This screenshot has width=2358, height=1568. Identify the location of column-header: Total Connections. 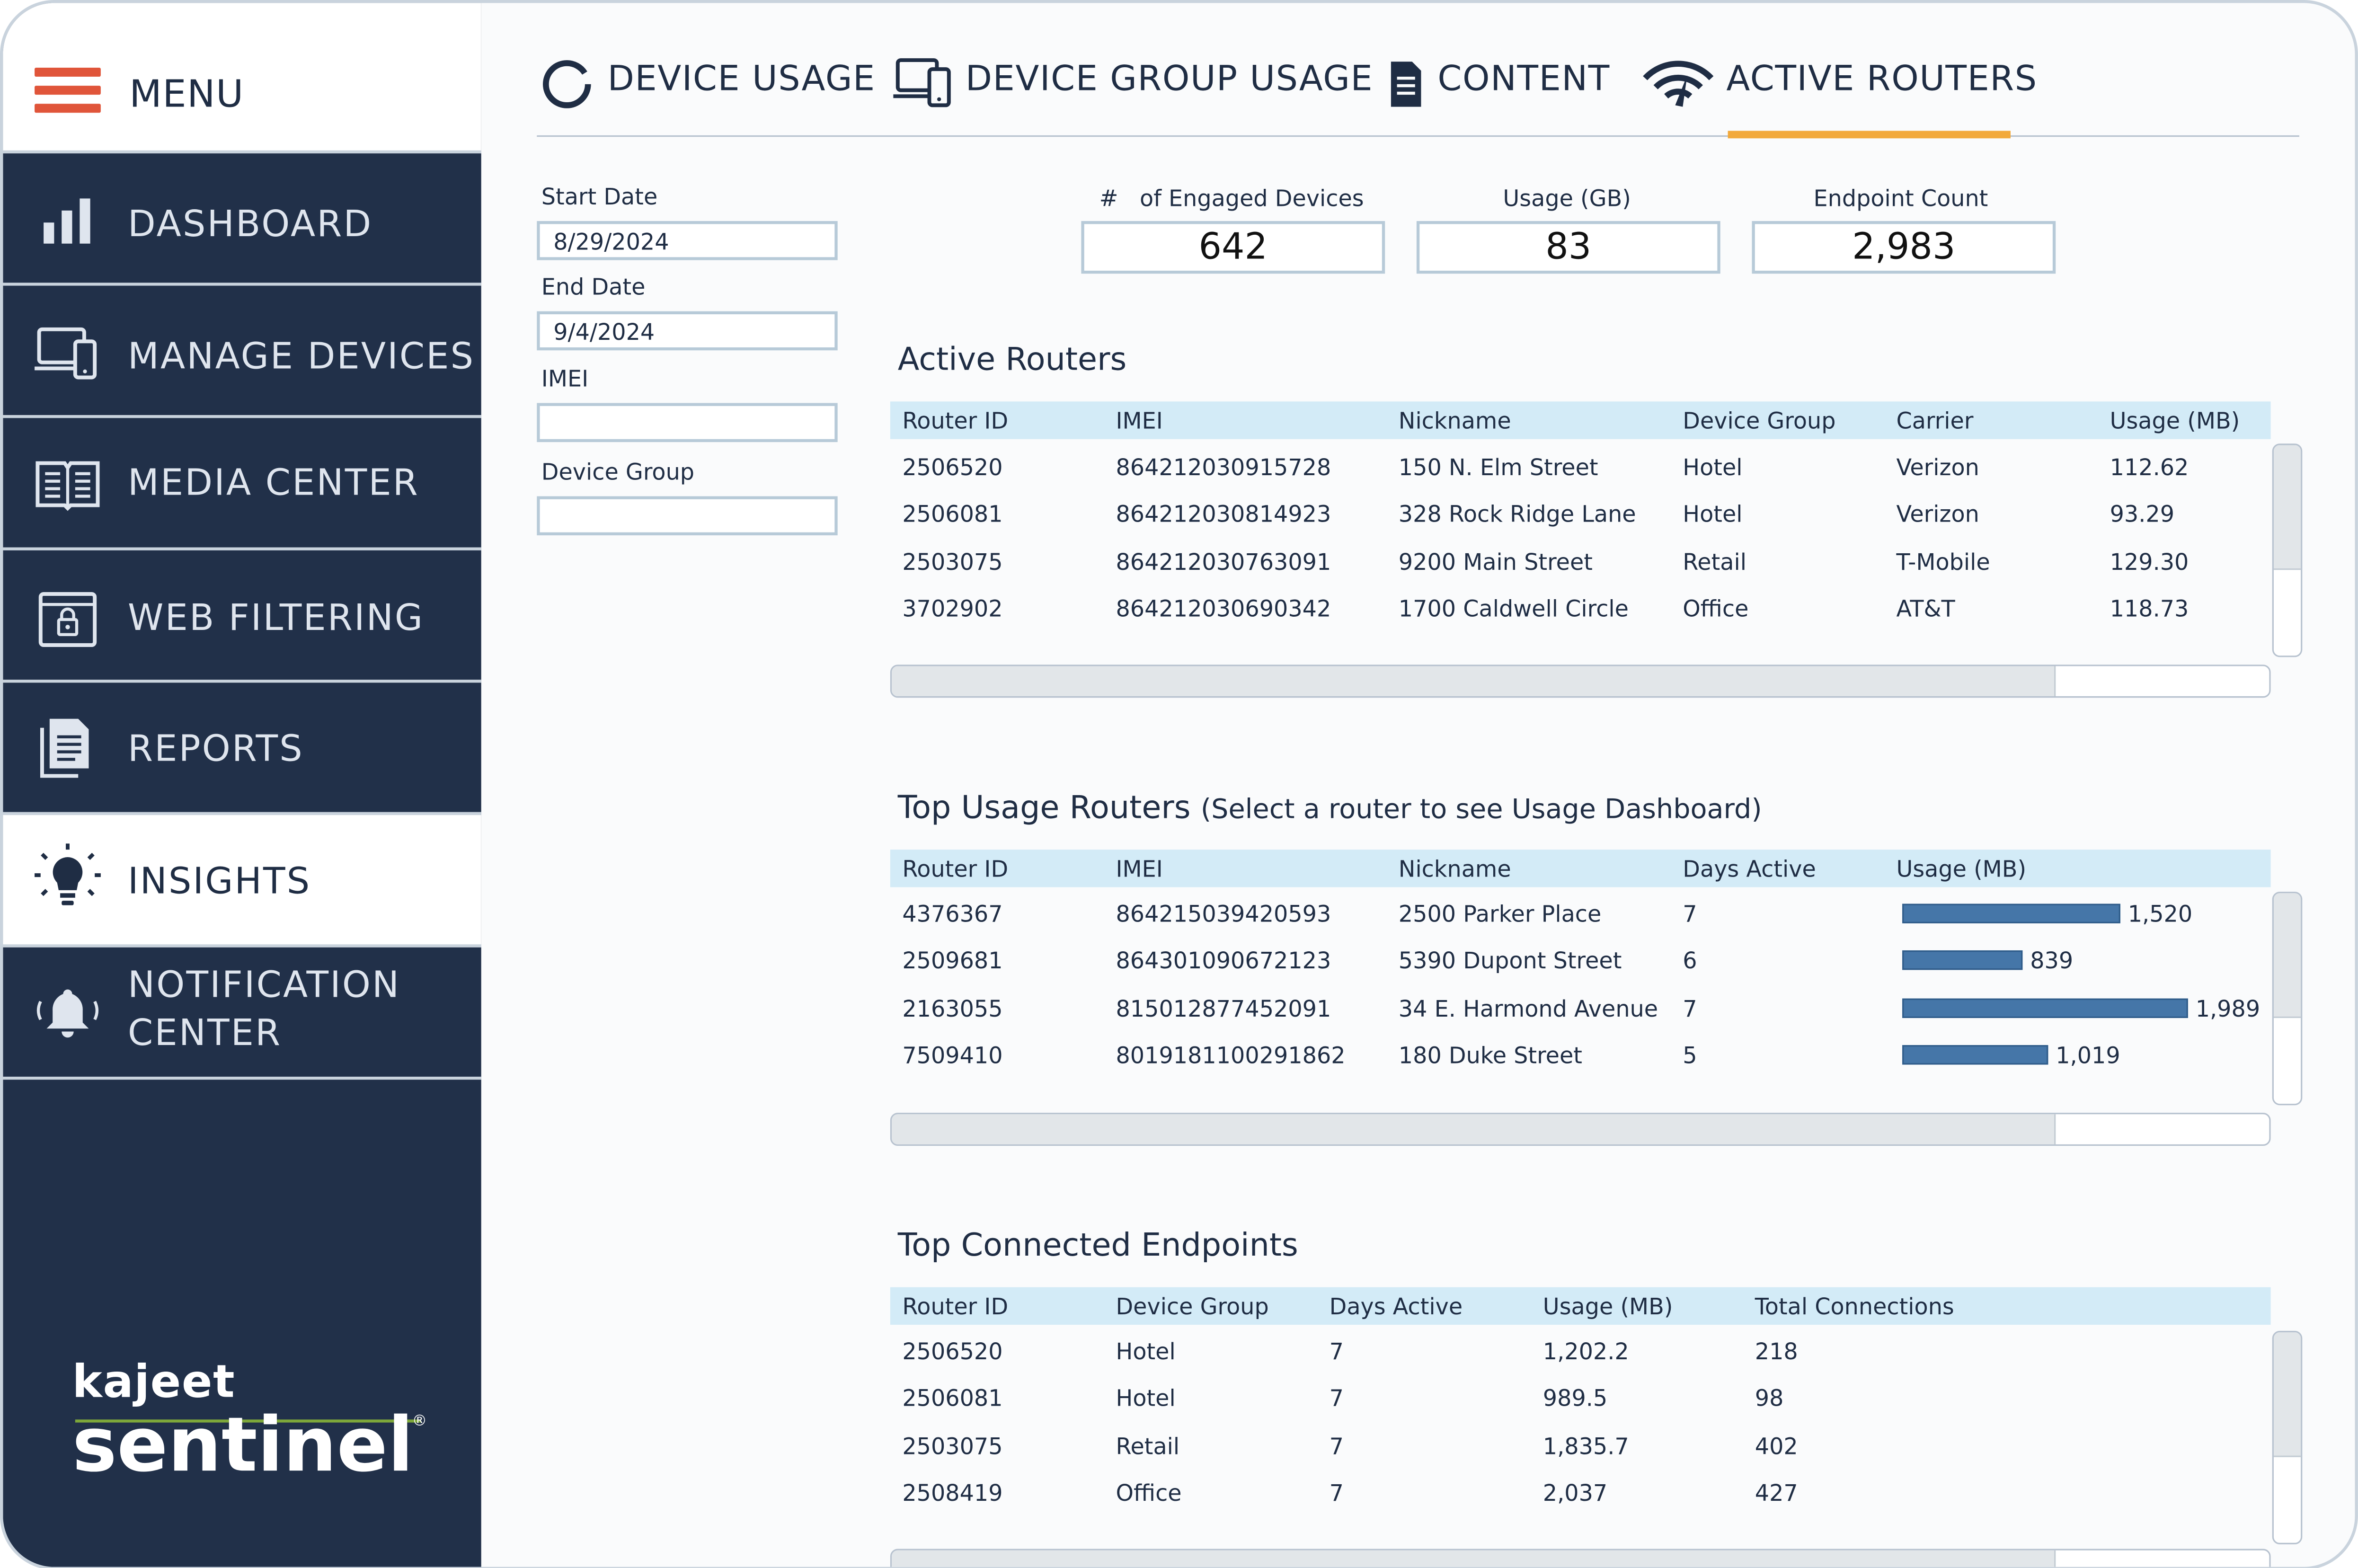
(1854, 1307).